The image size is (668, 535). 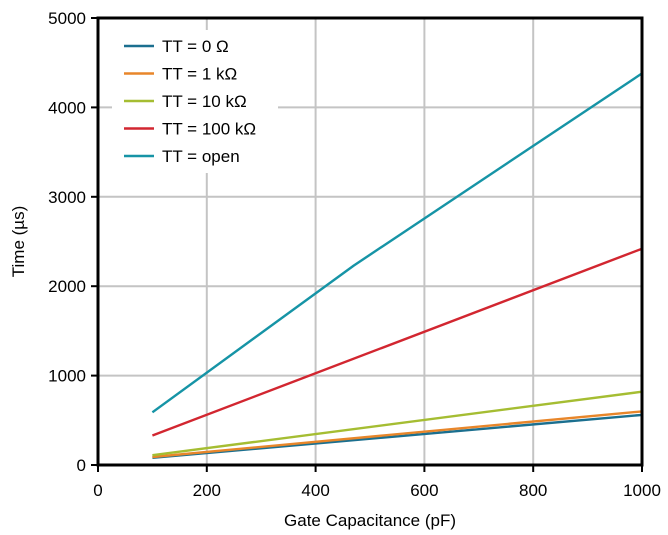 I want to click on y-tick-label: 0, so click(x=81, y=465).